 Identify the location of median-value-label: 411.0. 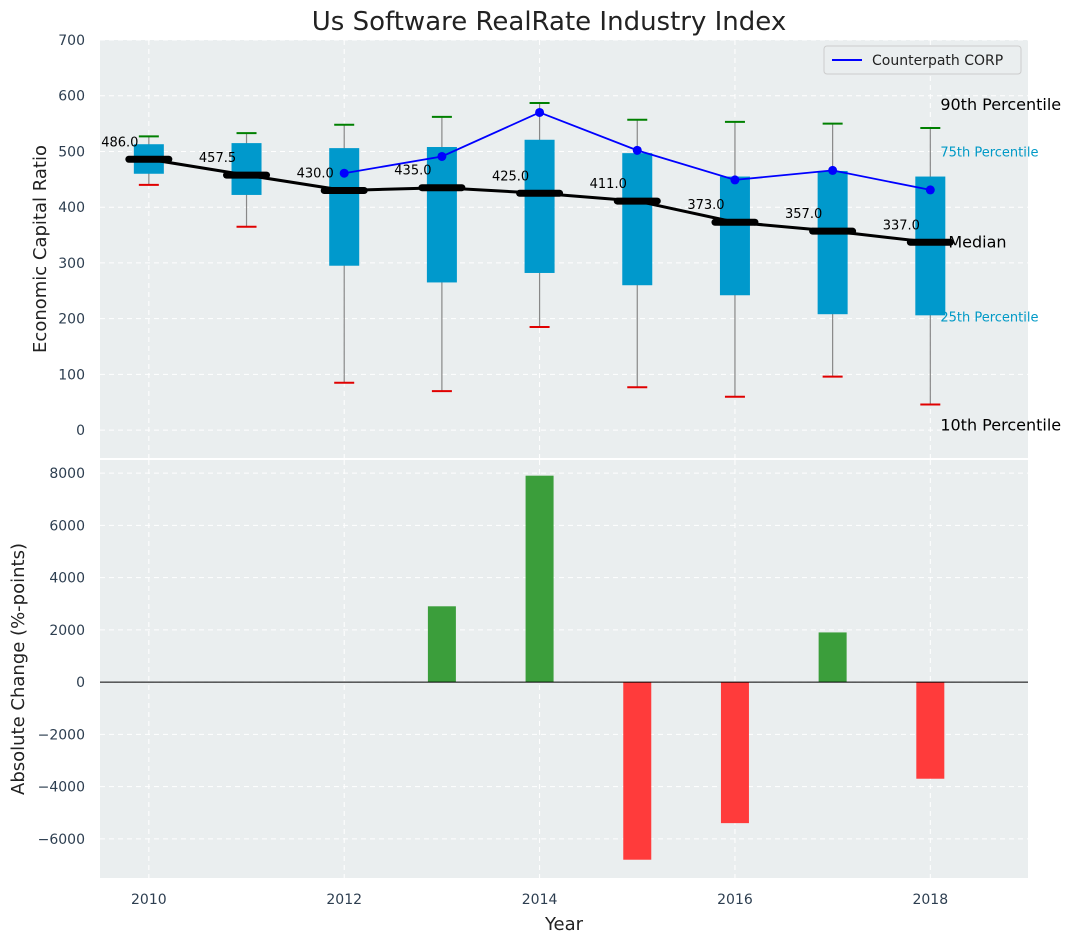
(608, 184).